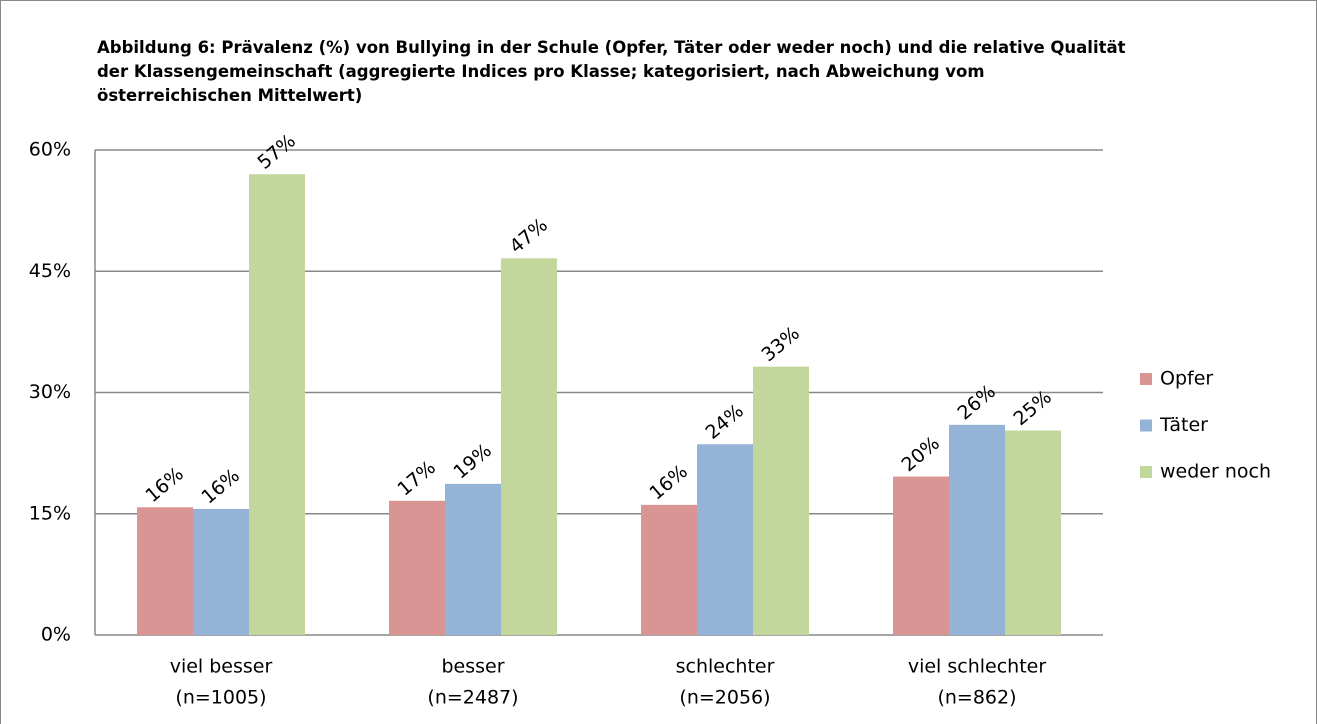 Image resolution: width=1317 pixels, height=724 pixels. I want to click on y-tick-label: 45%, so click(50, 271).